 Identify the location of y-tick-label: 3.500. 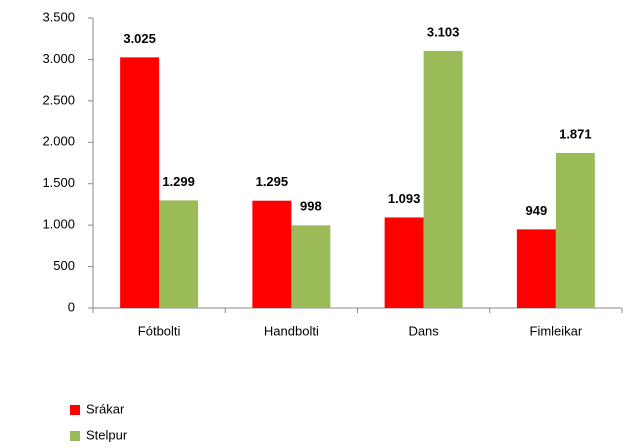
(58, 16).